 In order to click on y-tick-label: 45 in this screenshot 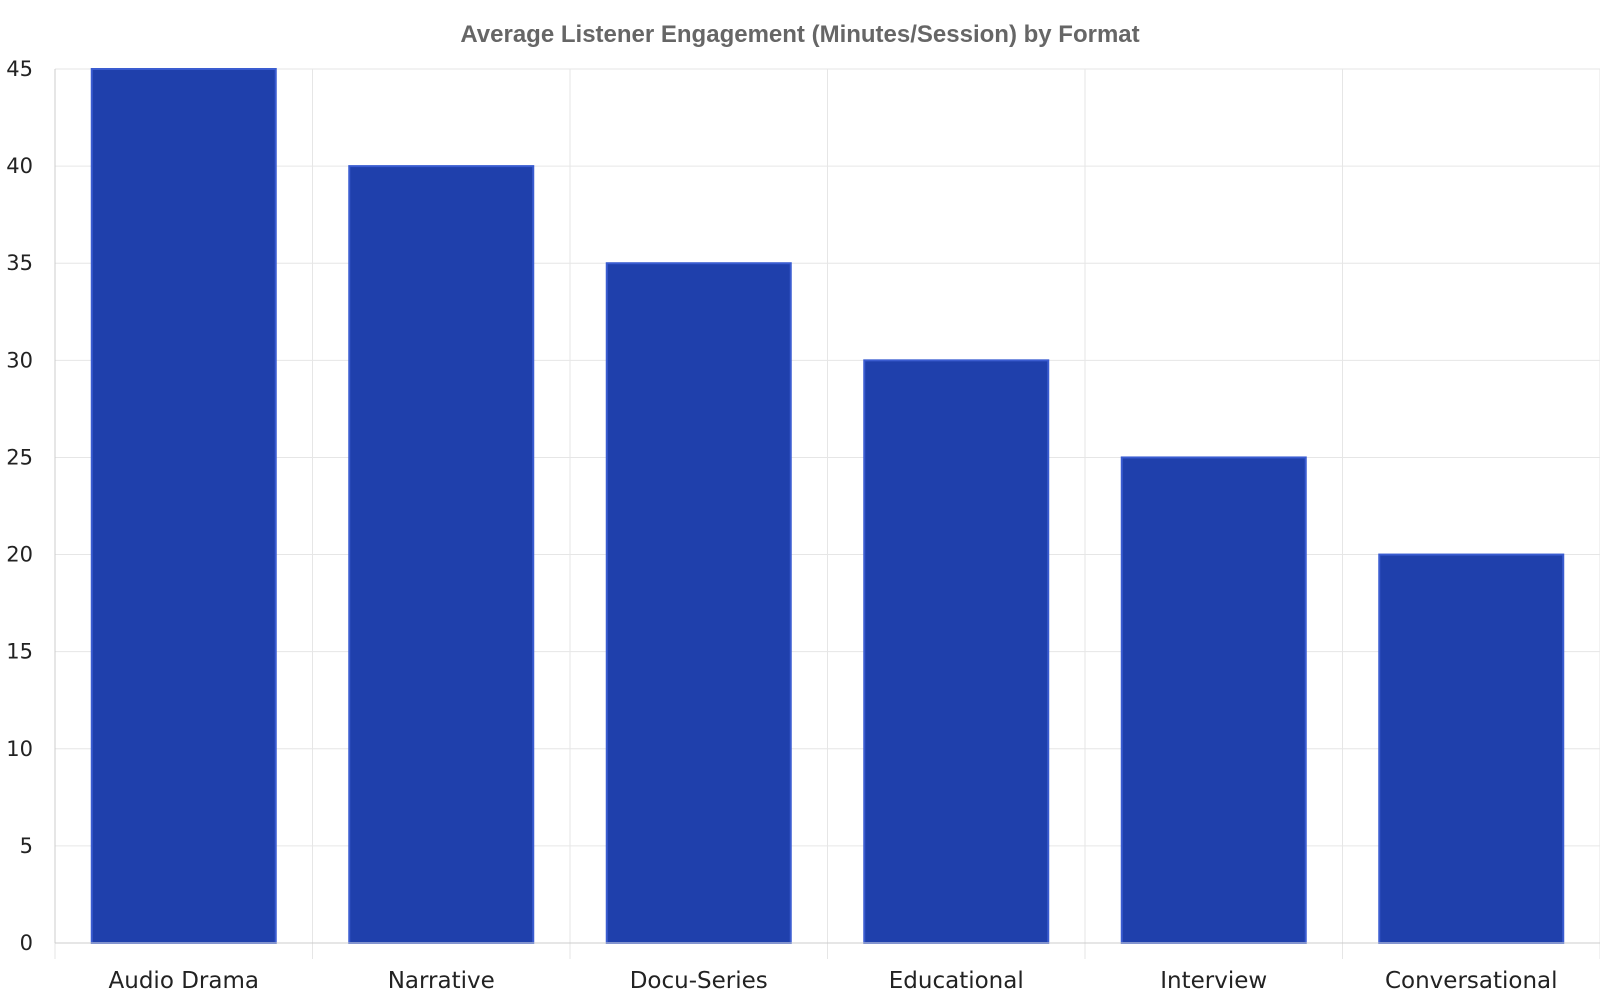, I will do `click(19, 69)`.